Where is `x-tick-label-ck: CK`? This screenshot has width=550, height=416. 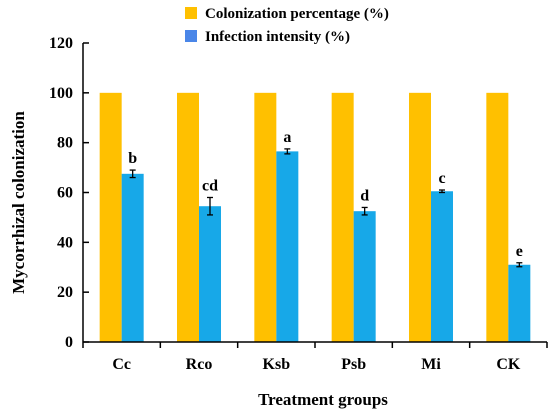 x-tick-label-ck: CK is located at coordinates (508, 364).